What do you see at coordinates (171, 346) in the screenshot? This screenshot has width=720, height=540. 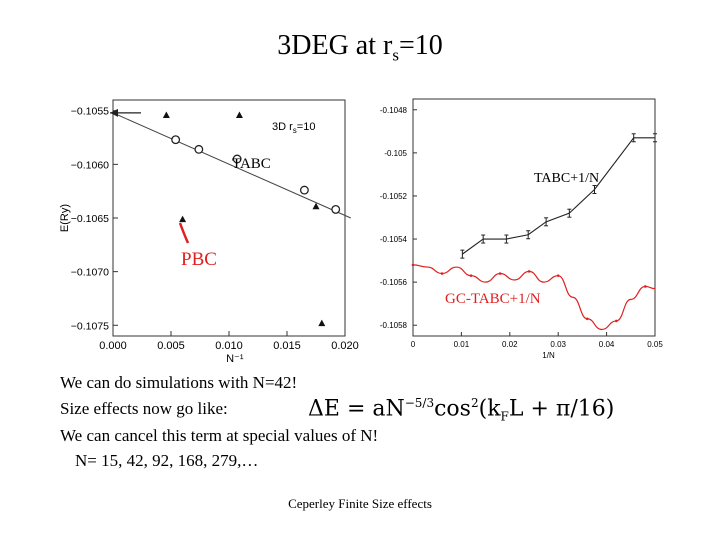 I see `left-x-tick-label: 0.005` at bounding box center [171, 346].